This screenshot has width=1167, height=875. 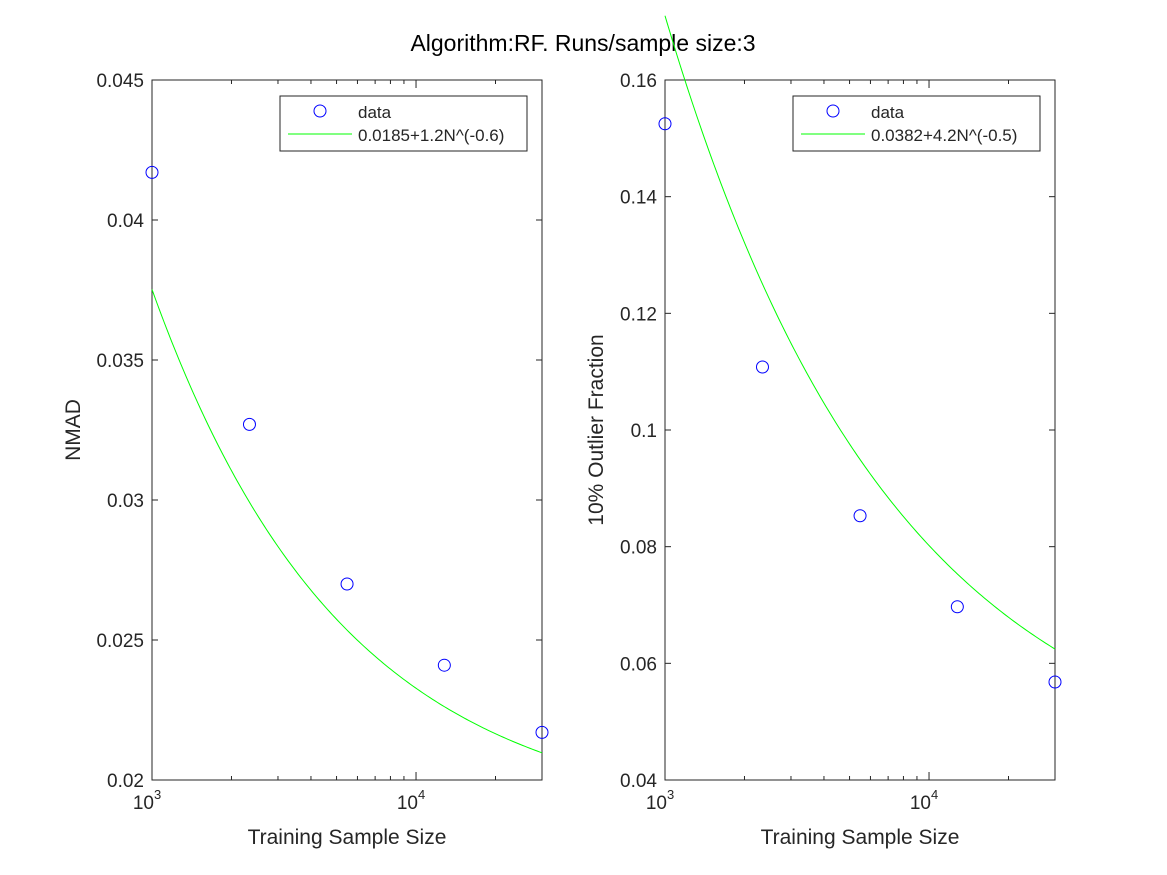 What do you see at coordinates (125, 781) in the screenshot?
I see `plot-1-ytick-label: 0.02` at bounding box center [125, 781].